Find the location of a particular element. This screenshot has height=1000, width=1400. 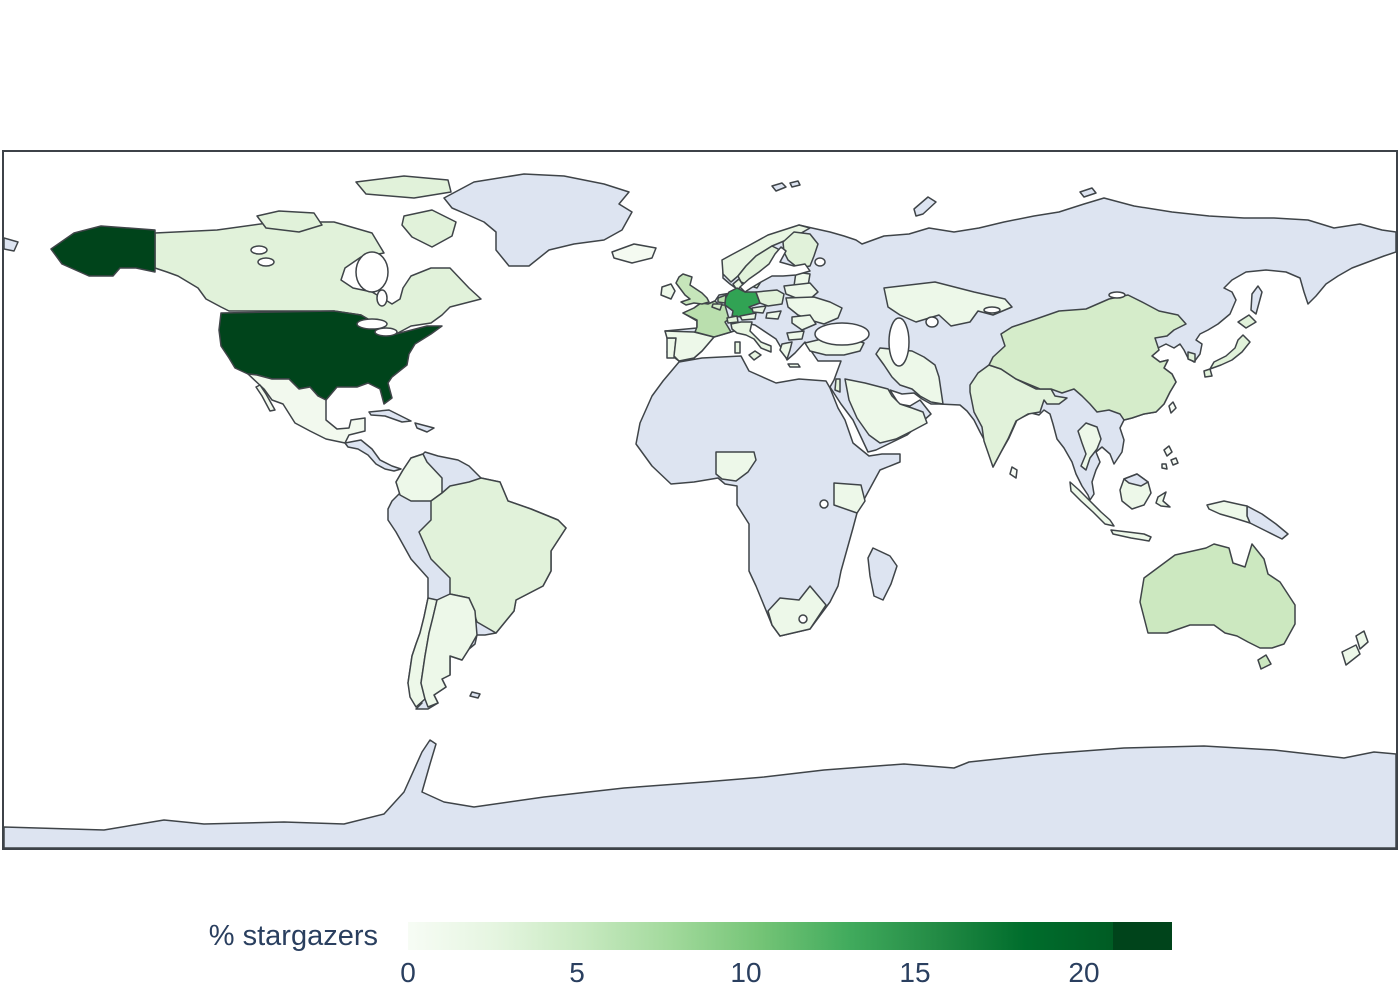

landmass-africa is located at coordinates (768, 496).